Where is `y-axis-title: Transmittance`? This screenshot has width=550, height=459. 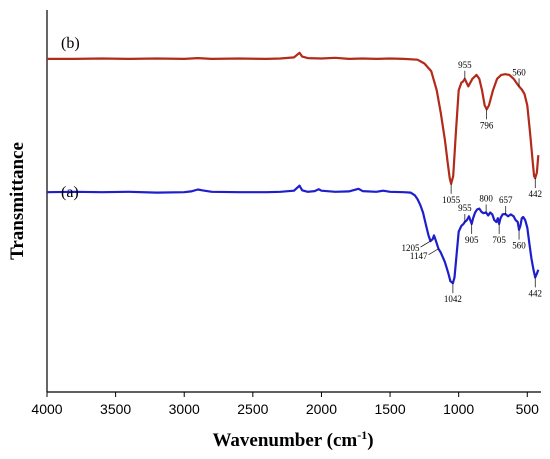
y-axis-title: Transmittance is located at coordinates (17, 201).